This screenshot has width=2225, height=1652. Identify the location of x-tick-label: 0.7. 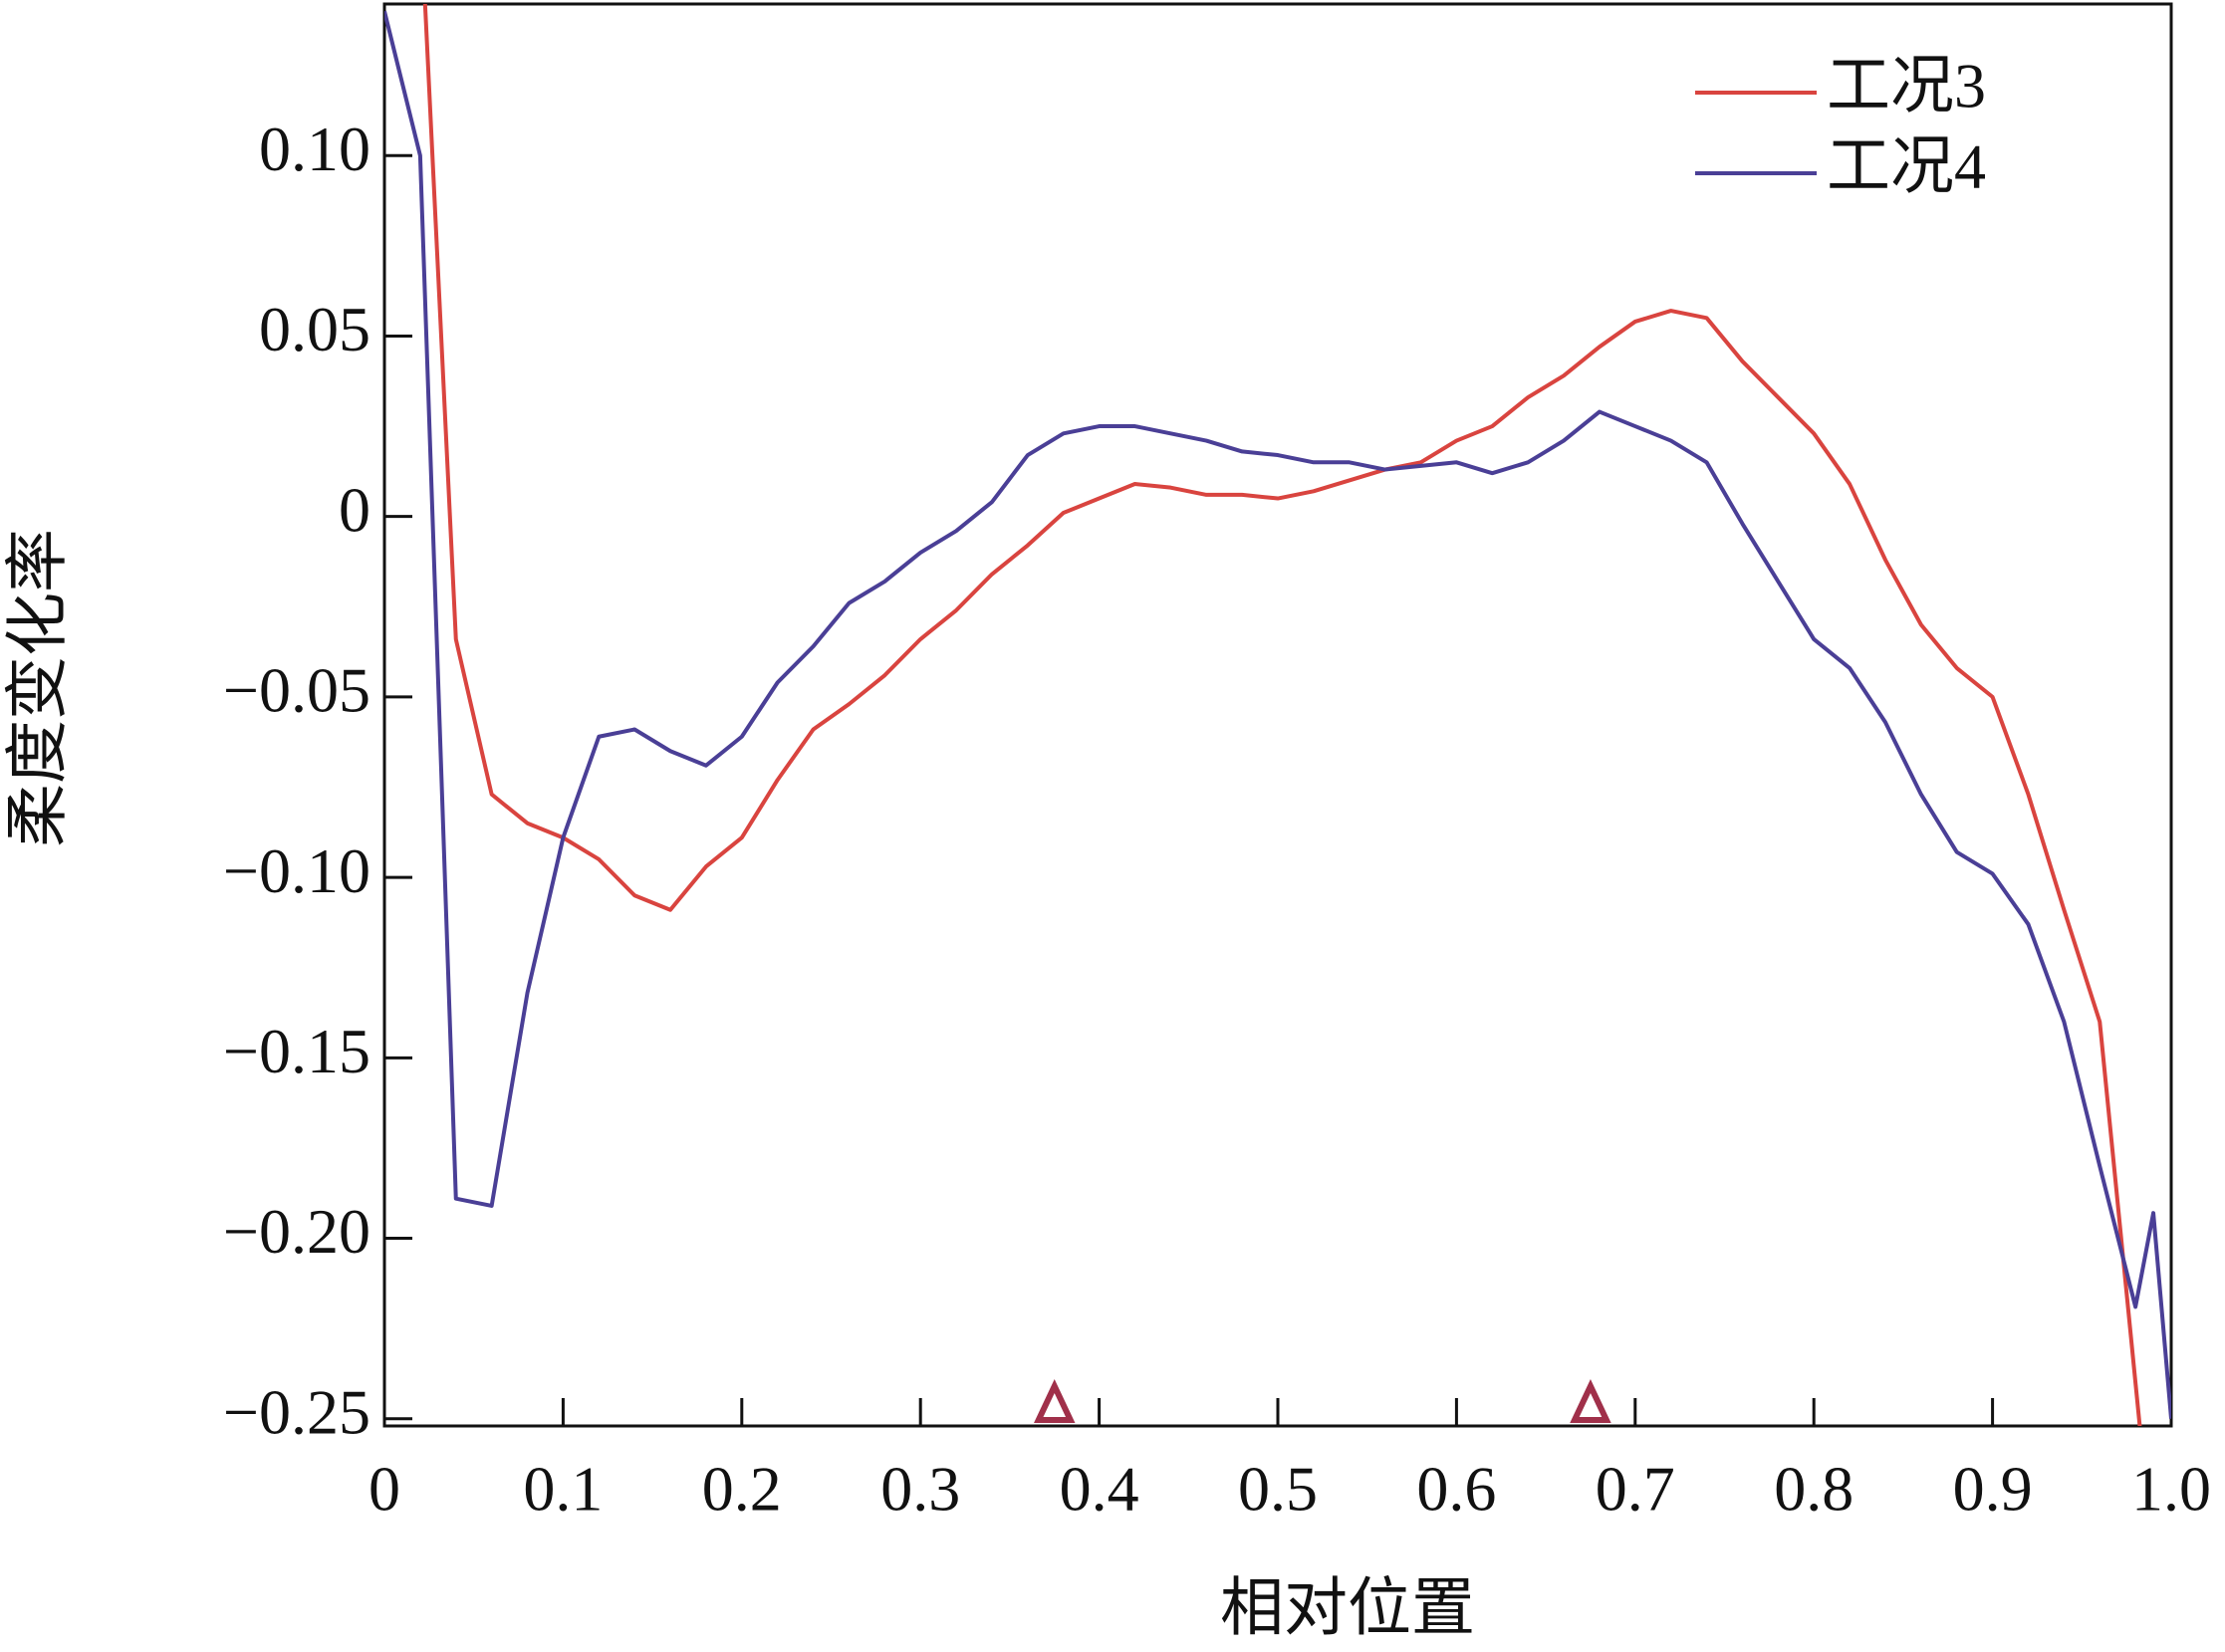
(1636, 1490).